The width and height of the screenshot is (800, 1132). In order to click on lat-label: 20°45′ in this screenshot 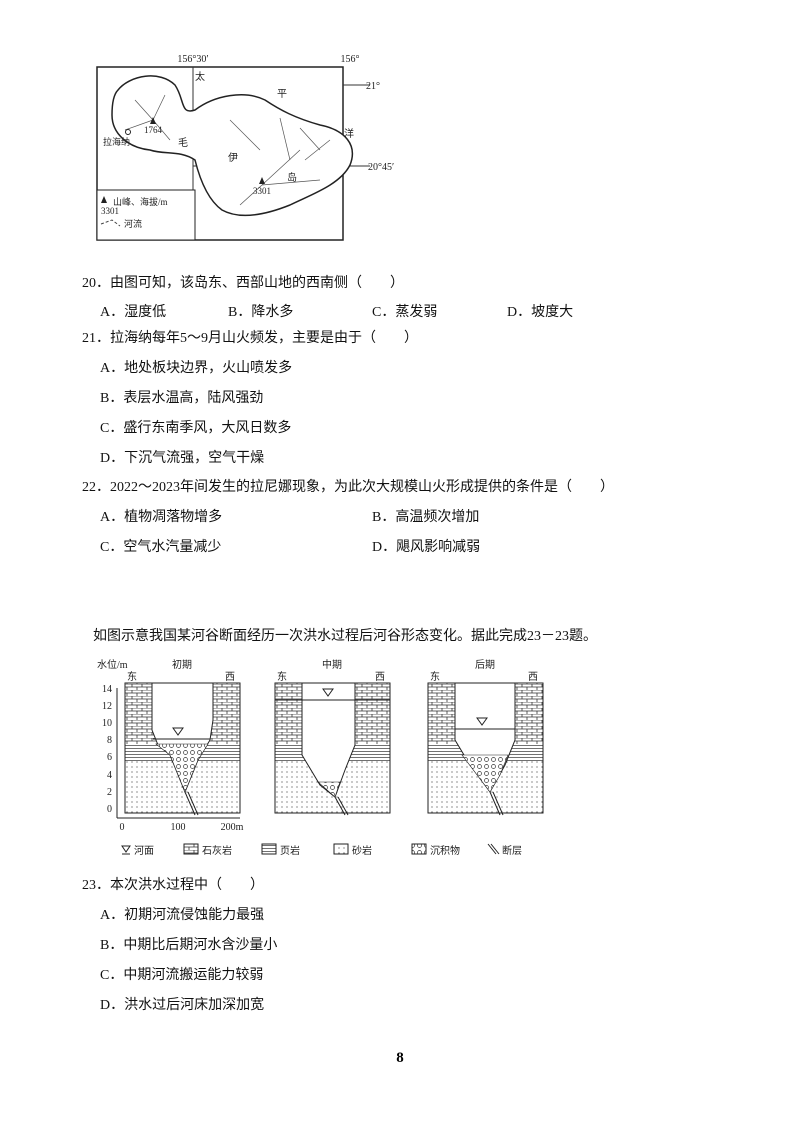, I will do `click(381, 167)`.